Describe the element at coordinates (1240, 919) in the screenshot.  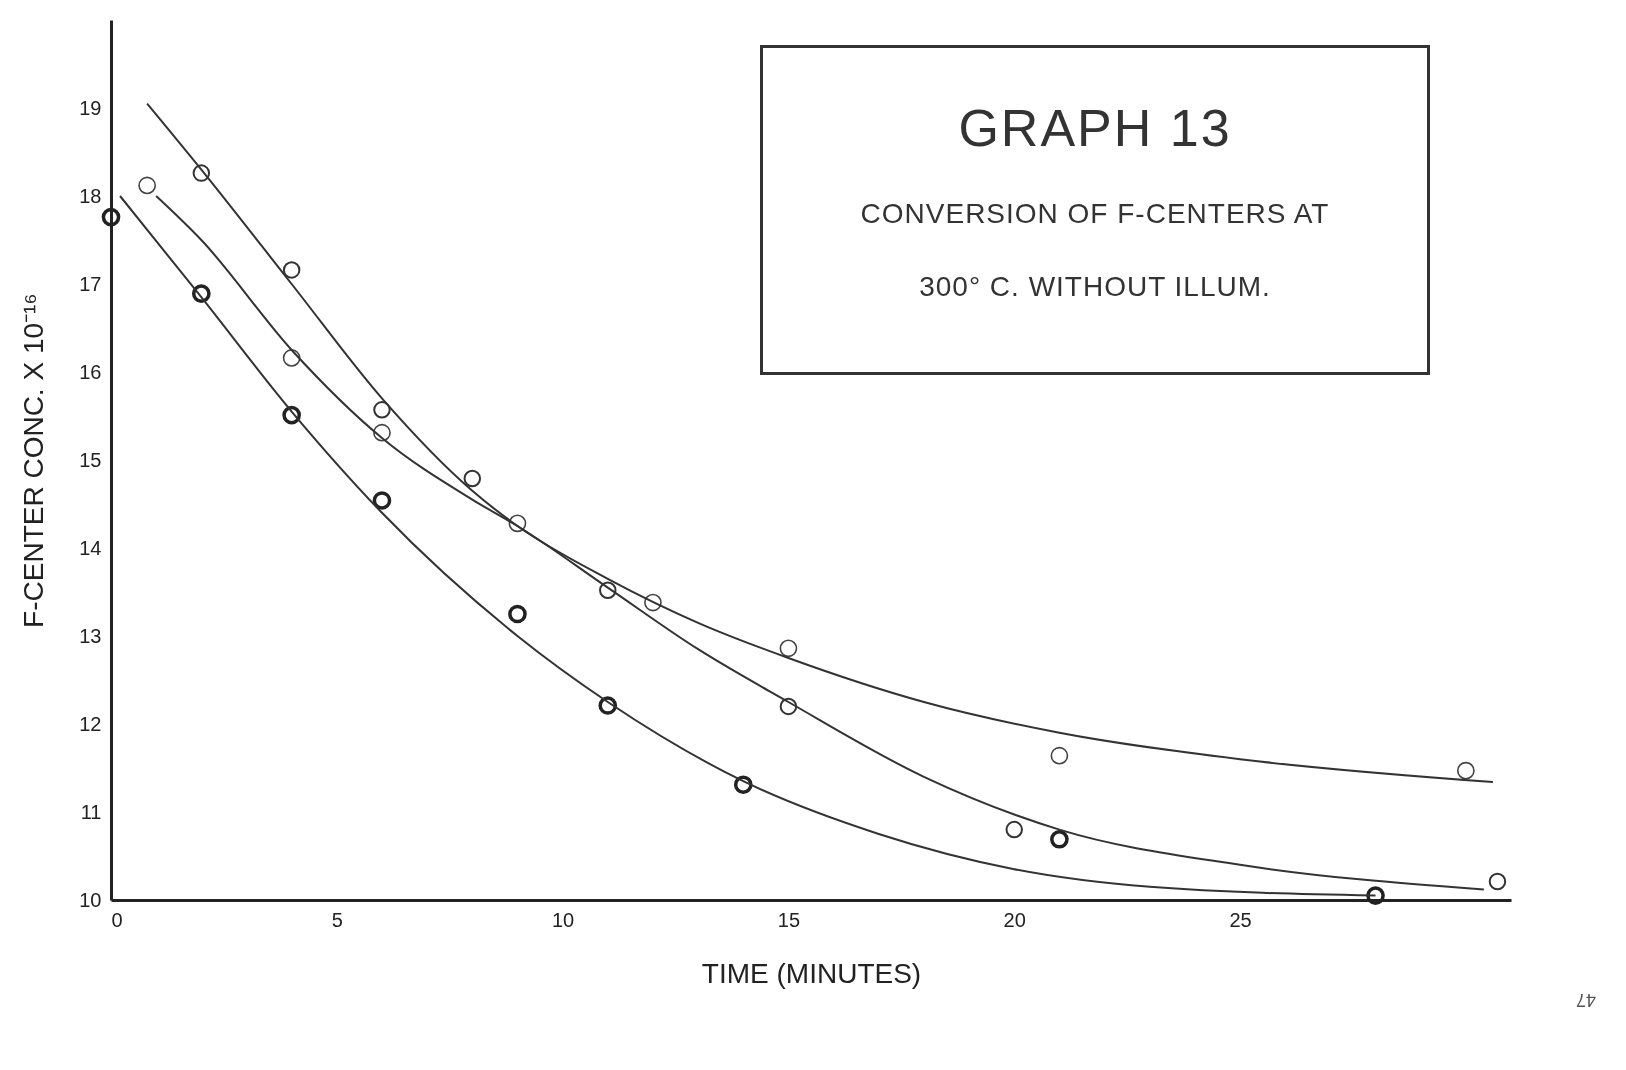
I see `x-tick-label: 25` at that location.